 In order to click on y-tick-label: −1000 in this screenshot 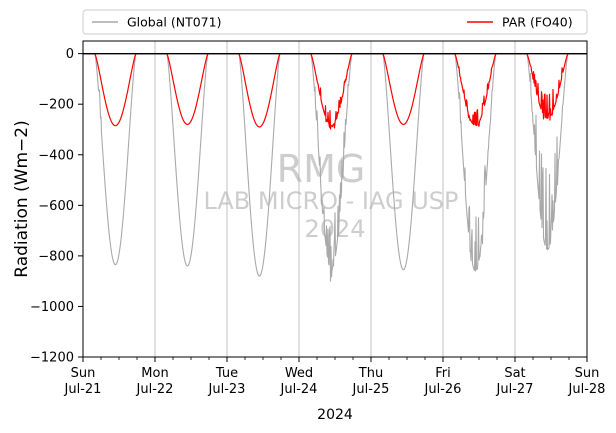, I will do `click(52, 307)`.